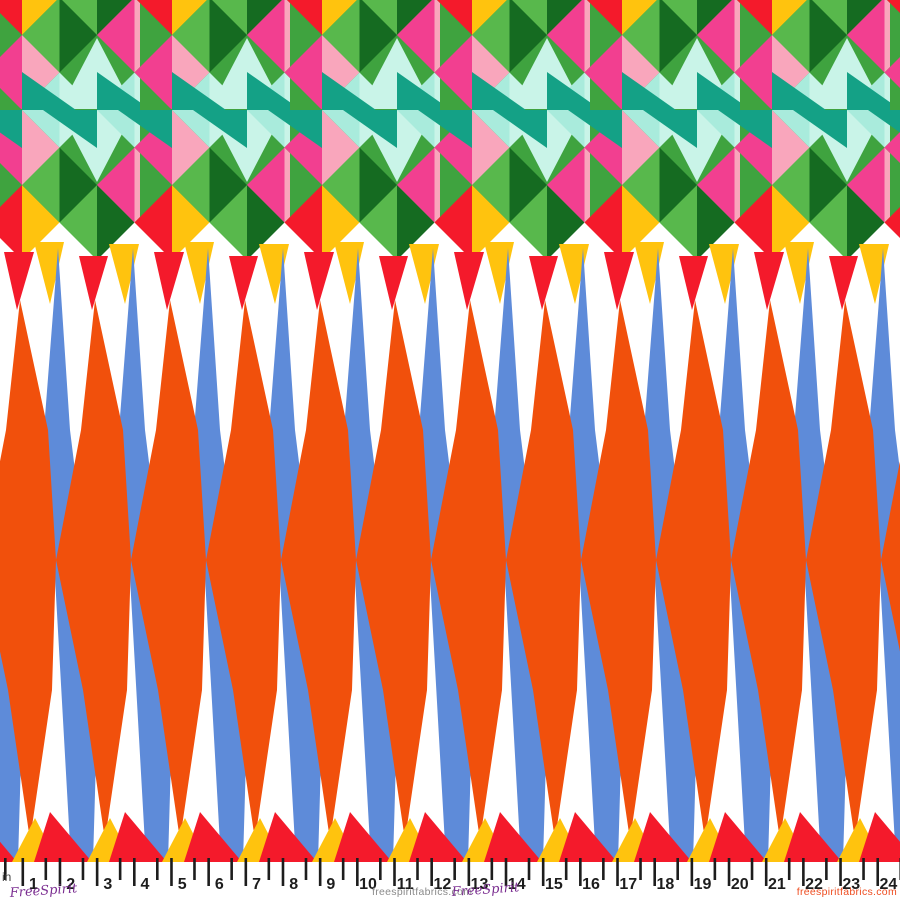 The width and height of the screenshot is (900, 900). Describe the element at coordinates (330, 884) in the screenshot. I see `ruler-number: 9` at that location.